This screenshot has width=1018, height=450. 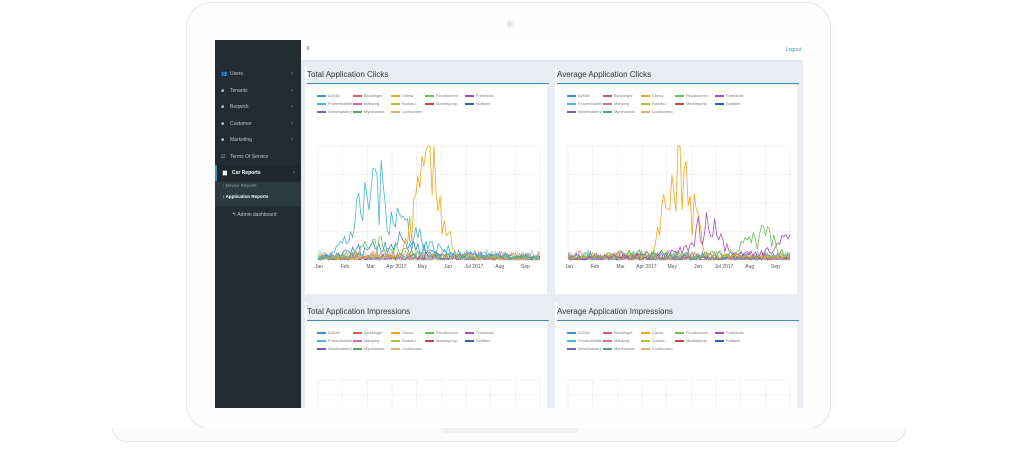 I want to click on line-chart, so click(x=429, y=393).